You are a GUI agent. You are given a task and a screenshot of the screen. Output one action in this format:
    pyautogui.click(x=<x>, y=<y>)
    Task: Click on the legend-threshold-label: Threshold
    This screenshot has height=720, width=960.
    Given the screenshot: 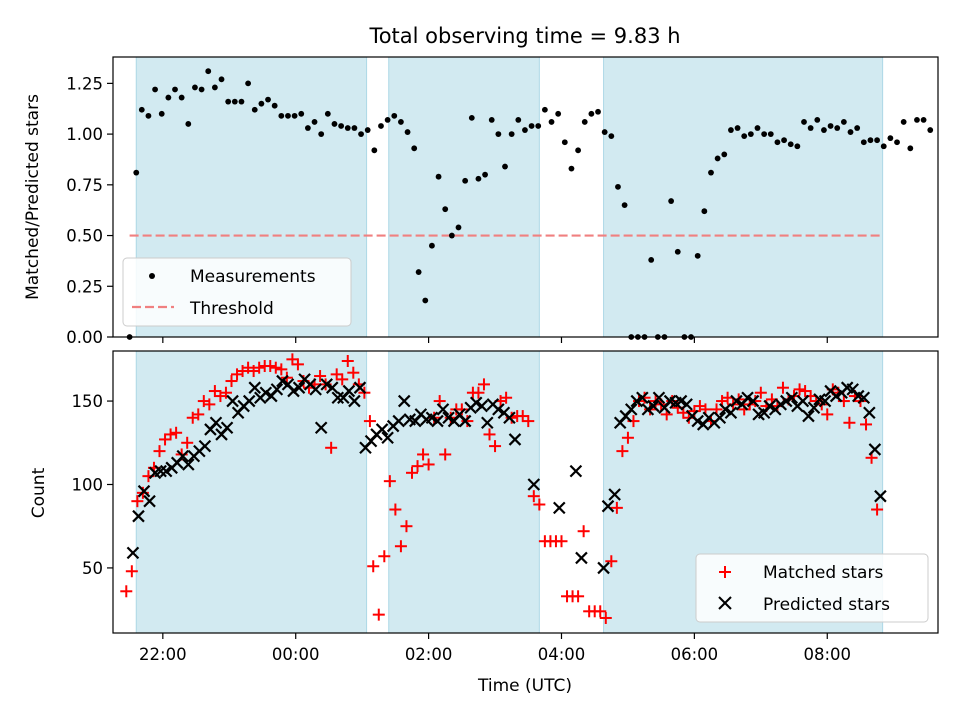 What is the action you would take?
    pyautogui.click(x=231, y=309)
    